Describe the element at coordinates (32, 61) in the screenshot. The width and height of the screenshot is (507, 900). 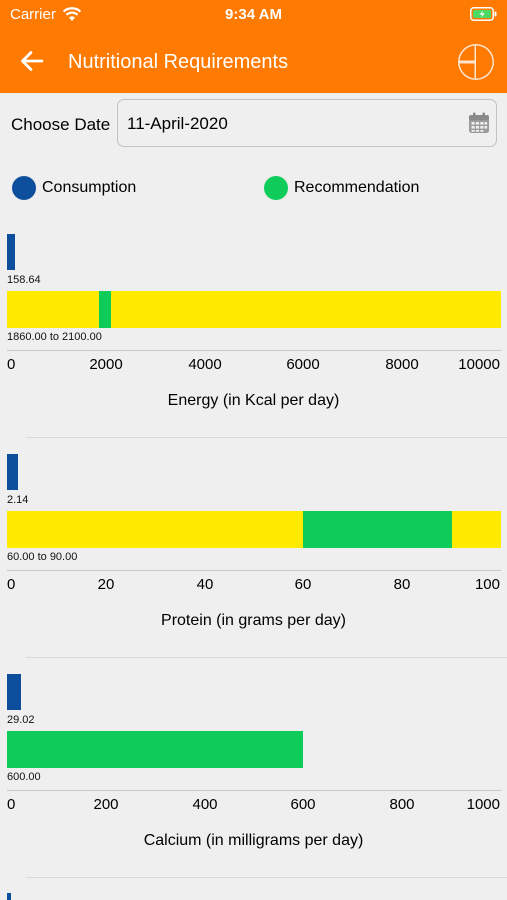
I see `back-arrow-icon` at that location.